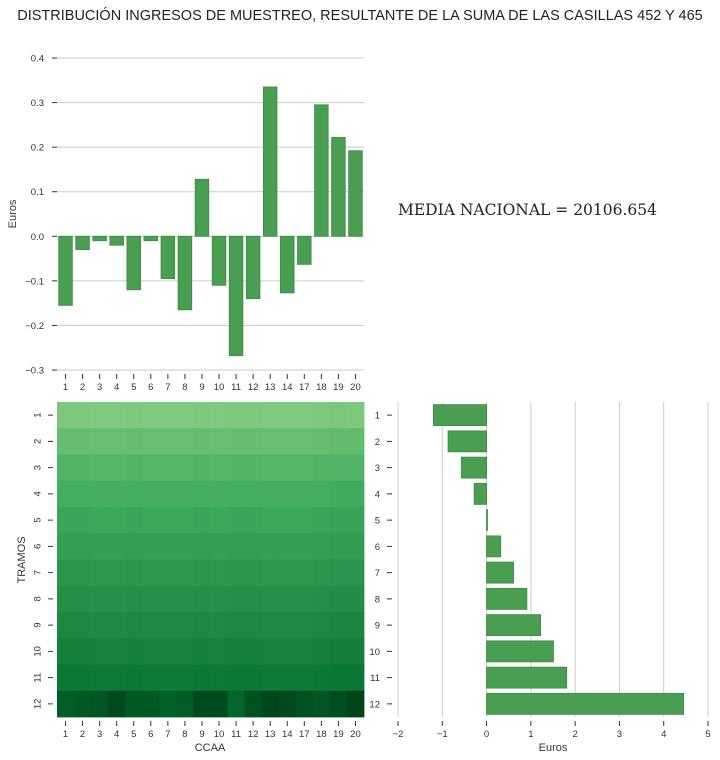  Describe the element at coordinates (374, 704) in the screenshot. I see `y-tick-label: 12` at that location.